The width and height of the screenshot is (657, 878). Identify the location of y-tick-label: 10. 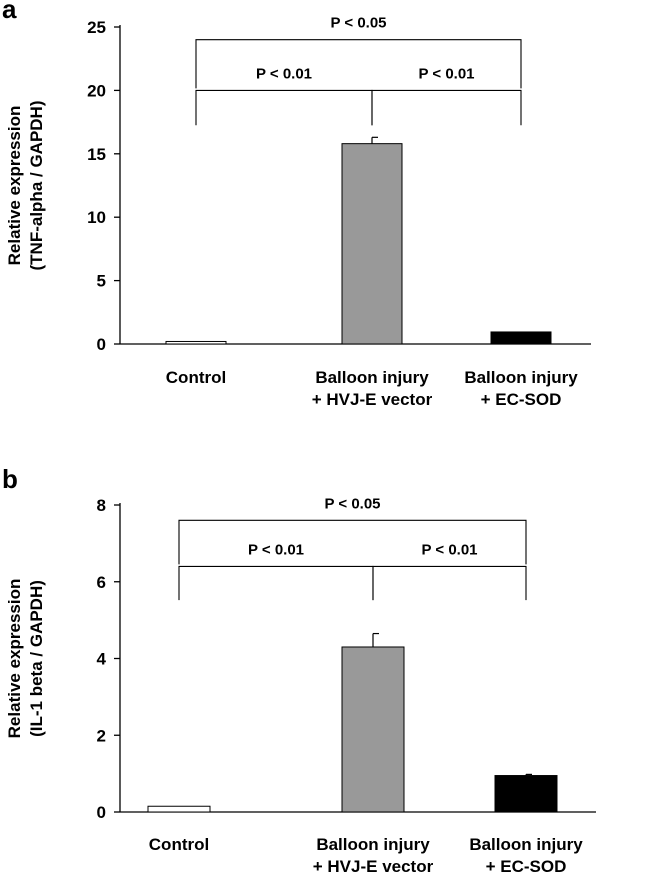
(96, 217).